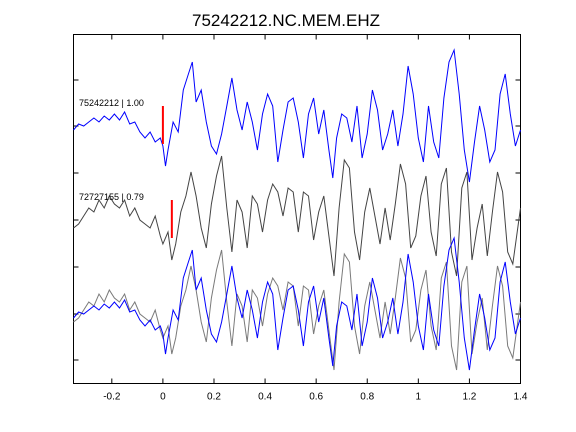  Describe the element at coordinates (111, 103) in the screenshot. I see `trace-label-top: 75242212 | 1.00` at that location.